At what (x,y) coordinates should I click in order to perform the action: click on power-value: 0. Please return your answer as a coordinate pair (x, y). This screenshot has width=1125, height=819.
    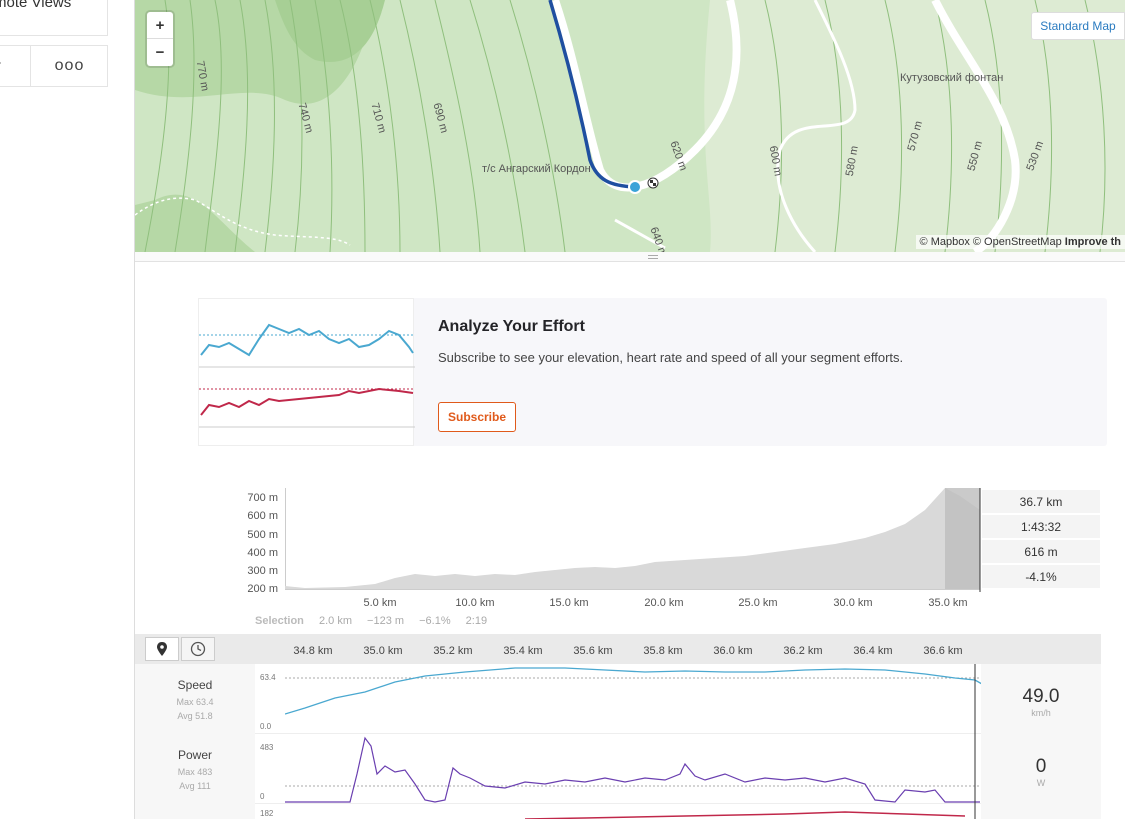
    Looking at the image, I should click on (1041, 766).